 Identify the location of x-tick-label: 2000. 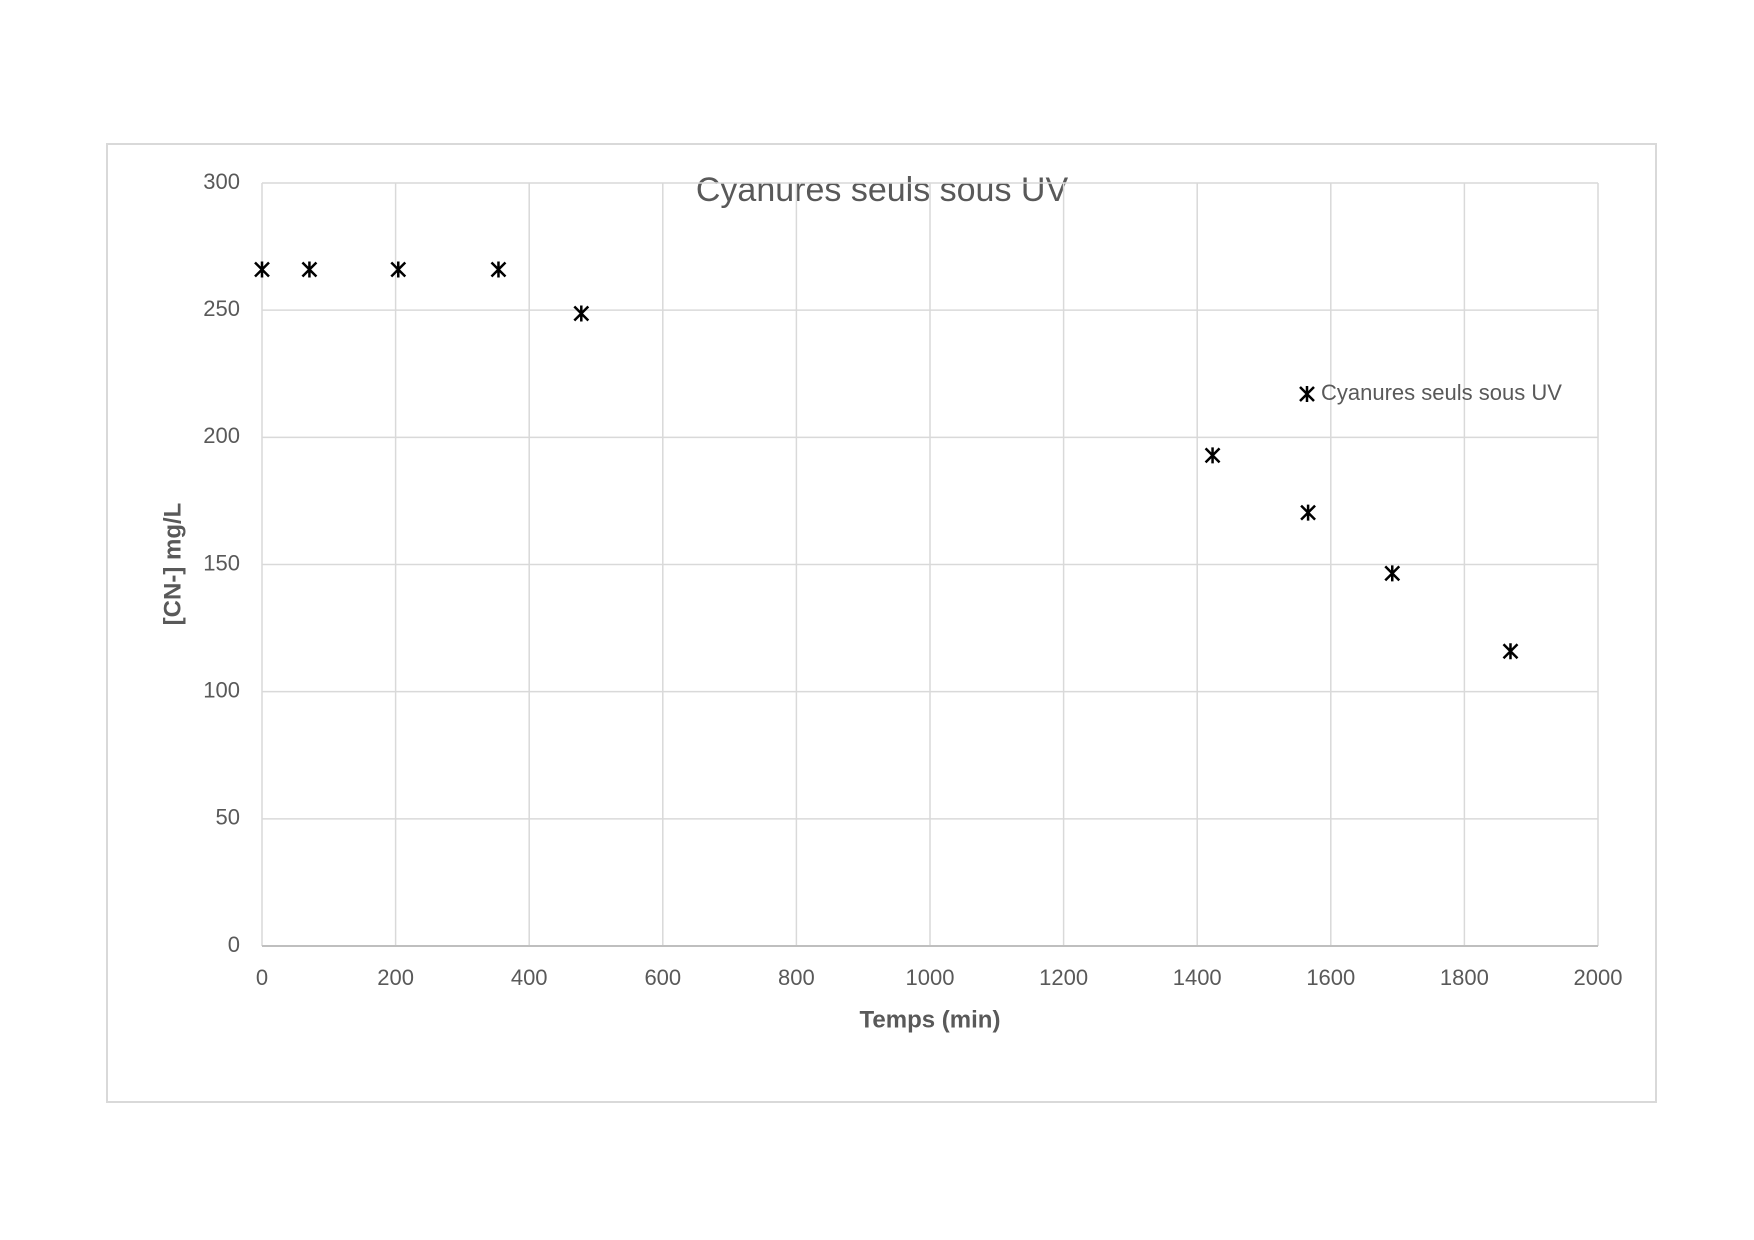
(1598, 977).